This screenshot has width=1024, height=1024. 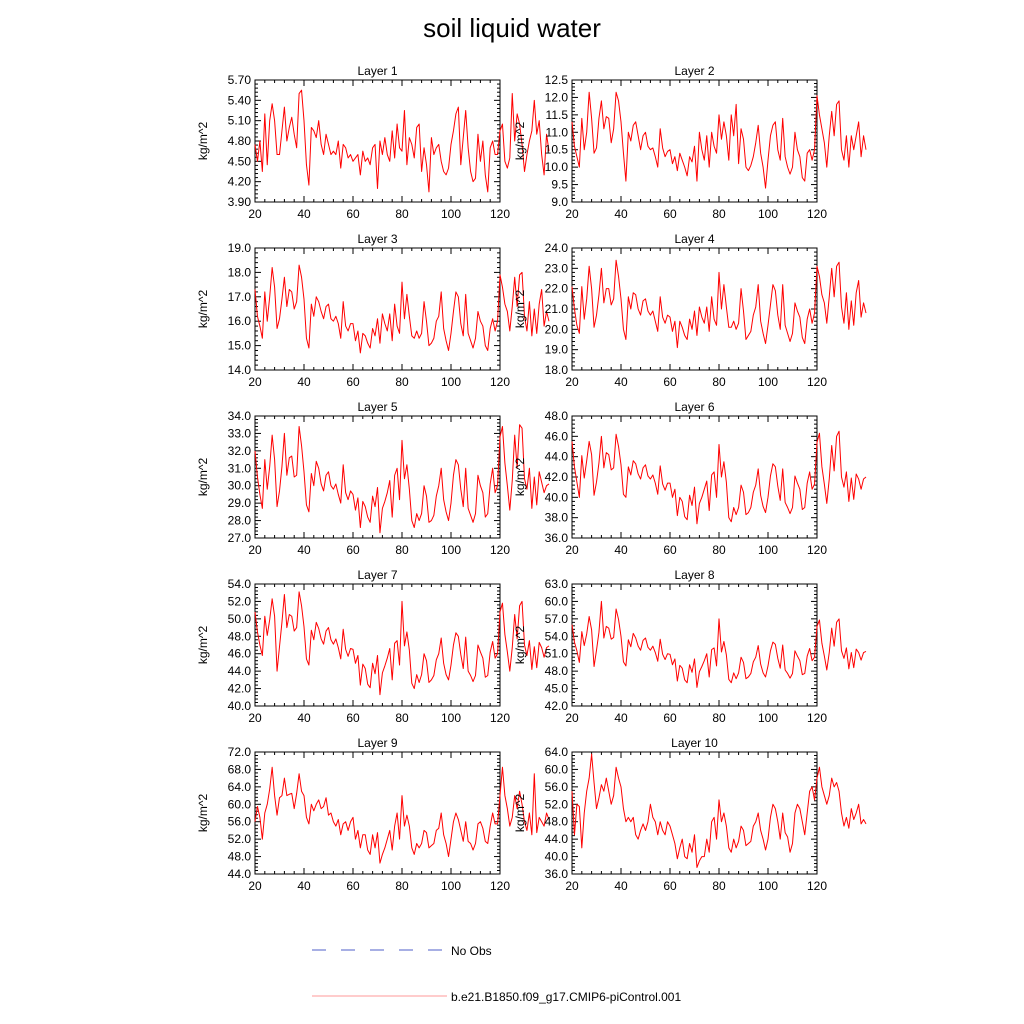 What do you see at coordinates (451, 214) in the screenshot?
I see `panel-1-xtick-label: 100` at bounding box center [451, 214].